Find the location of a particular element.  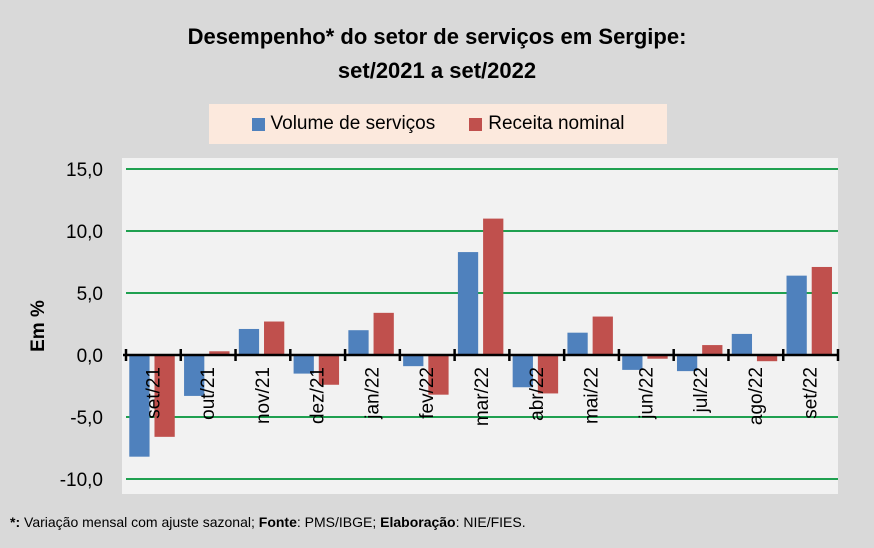

x-tick-label: abr/22 is located at coordinates (537, 394).